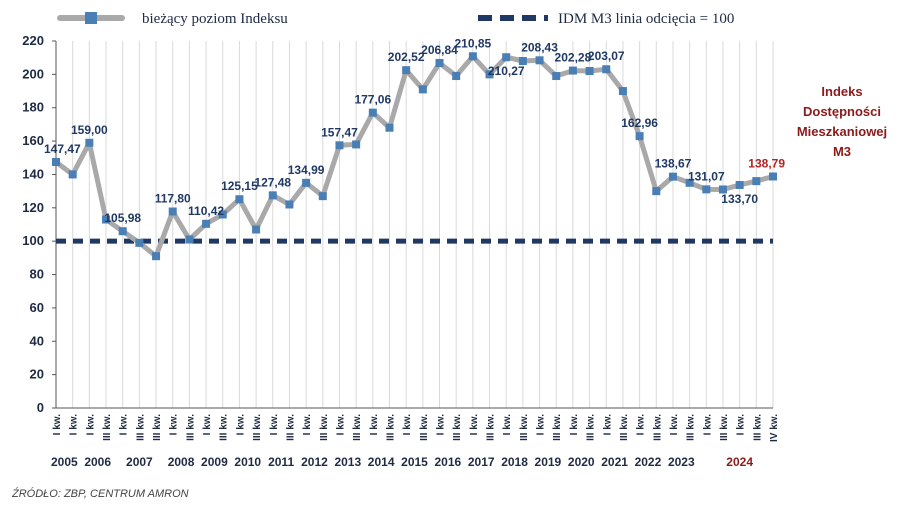 The height and width of the screenshot is (509, 900). Describe the element at coordinates (40, 407) in the screenshot. I see `y-tick-label: 0` at that location.